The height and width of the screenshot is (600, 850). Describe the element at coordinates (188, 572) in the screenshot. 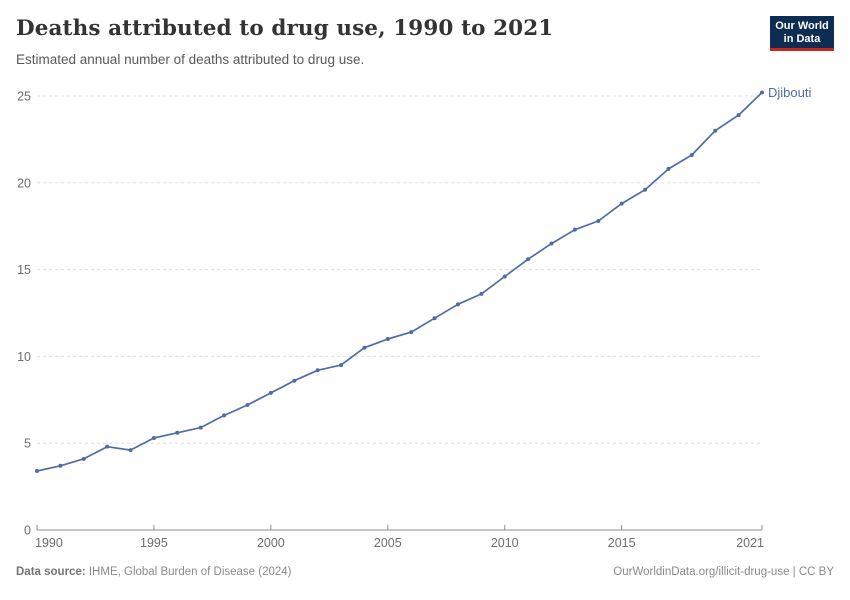

I see `data-source-value: IHME, Global Burden of Disease (2024)` at that location.